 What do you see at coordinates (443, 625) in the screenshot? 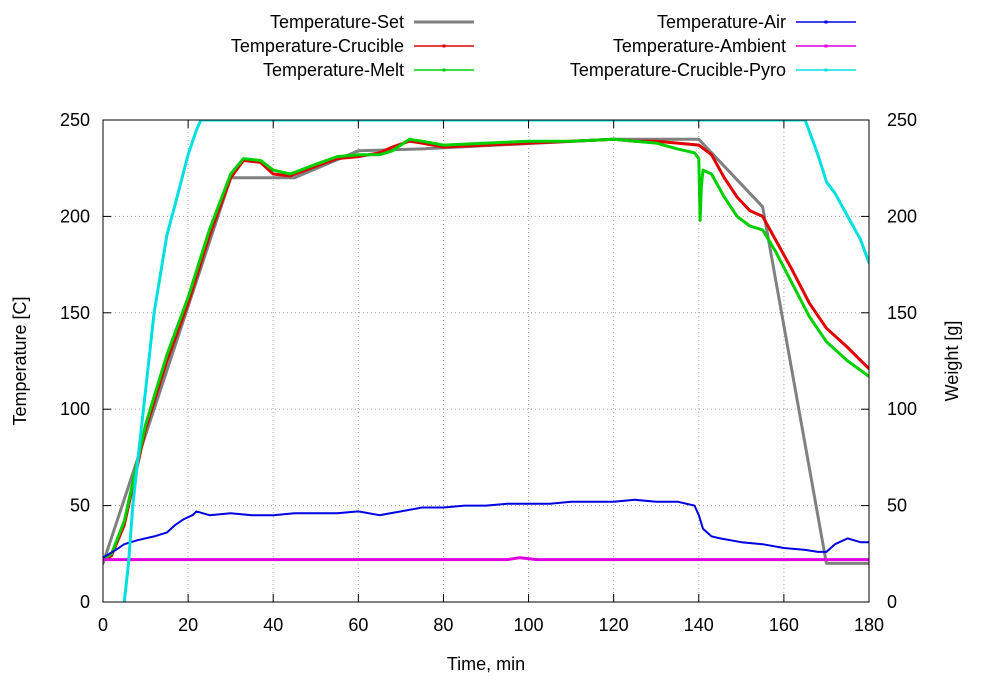
I see `x-tick-label: 80` at bounding box center [443, 625].